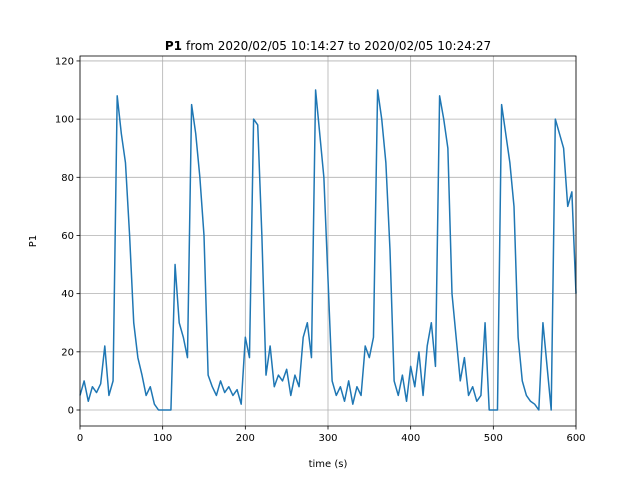 Image resolution: width=640 pixels, height=480 pixels. Describe the element at coordinates (173, 46) in the screenshot. I see `title-bold: P1` at that location.